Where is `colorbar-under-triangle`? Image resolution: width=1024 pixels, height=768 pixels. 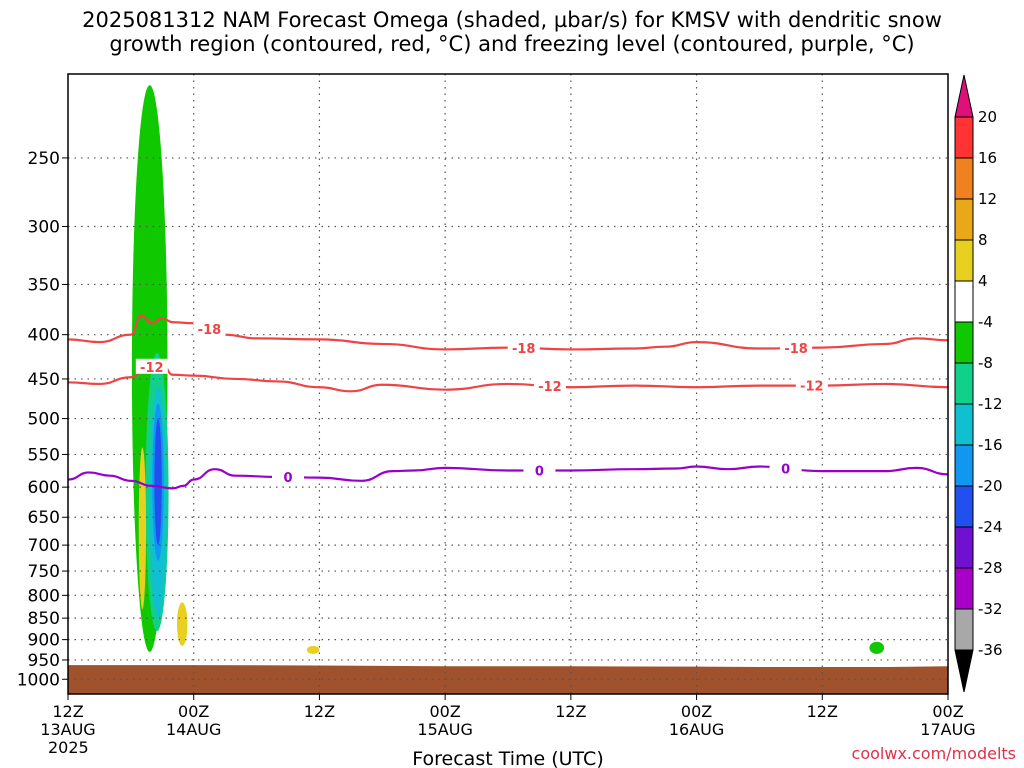
colorbar-under-triangle is located at coordinates (964, 671).